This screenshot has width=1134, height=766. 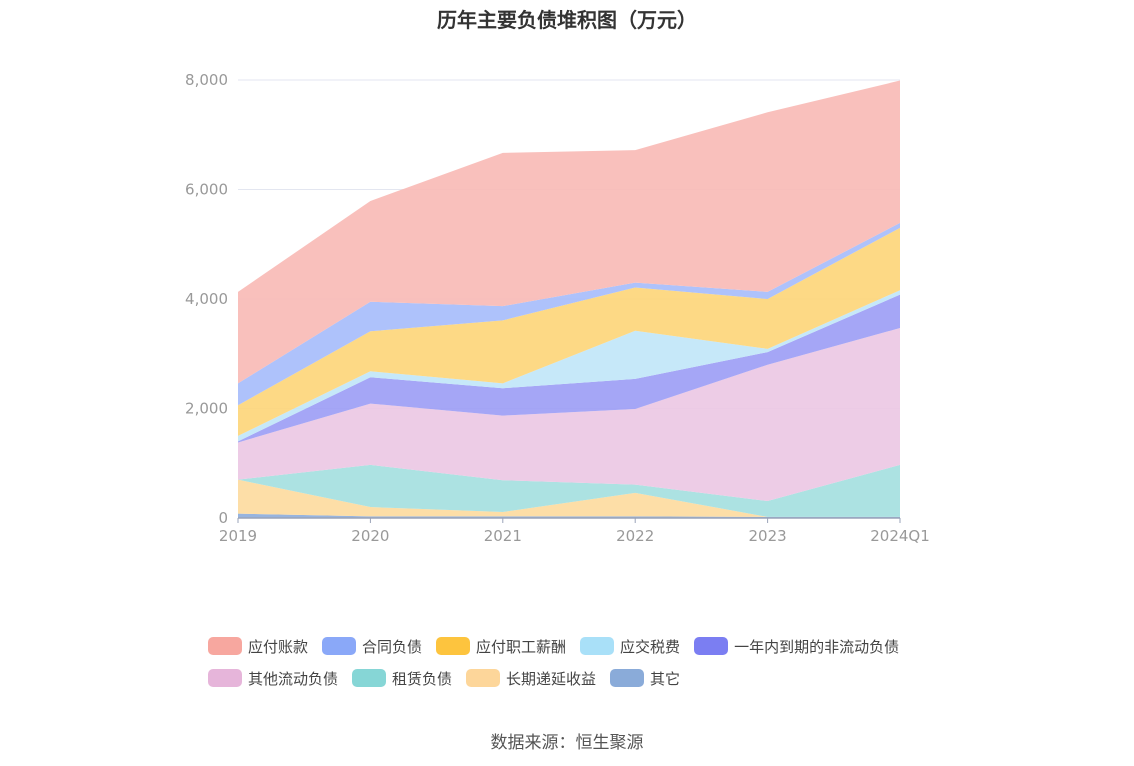 I want to click on legend-row-2: 其他流动负债 租赁负债 长期递延收益 其它, so click(x=588, y=678).